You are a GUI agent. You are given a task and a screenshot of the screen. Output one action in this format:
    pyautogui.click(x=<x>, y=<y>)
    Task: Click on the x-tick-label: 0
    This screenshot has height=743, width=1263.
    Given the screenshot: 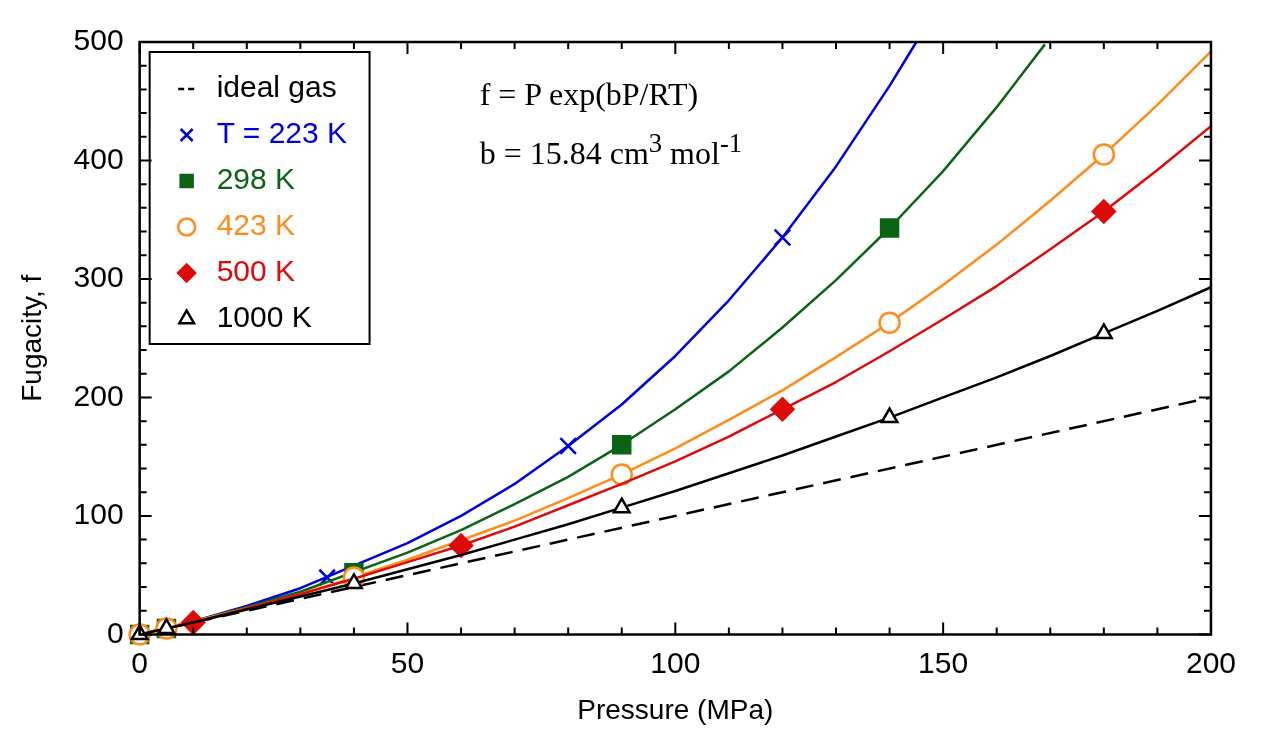 What is the action you would take?
    pyautogui.click(x=139, y=662)
    